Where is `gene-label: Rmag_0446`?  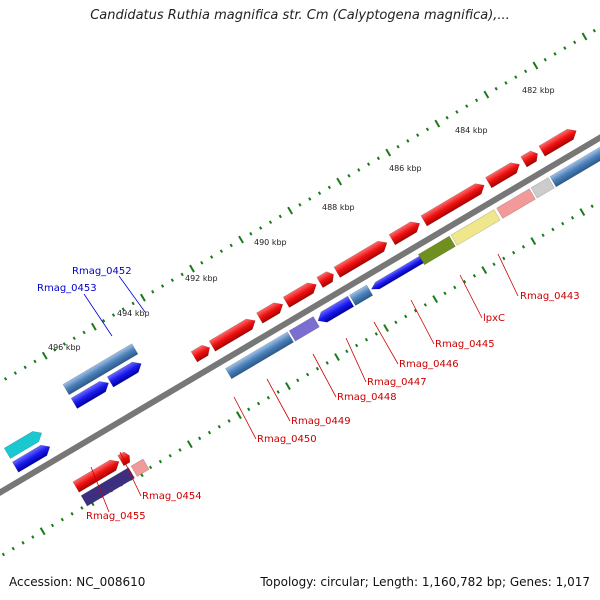 gene-label: Rmag_0446 is located at coordinates (429, 364).